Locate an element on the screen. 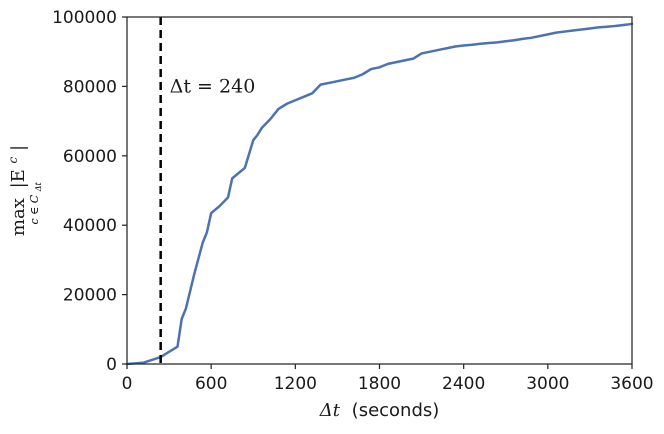 This screenshot has height=434, width=664. y-axis-title-expr: |E is located at coordinates (18, 178).